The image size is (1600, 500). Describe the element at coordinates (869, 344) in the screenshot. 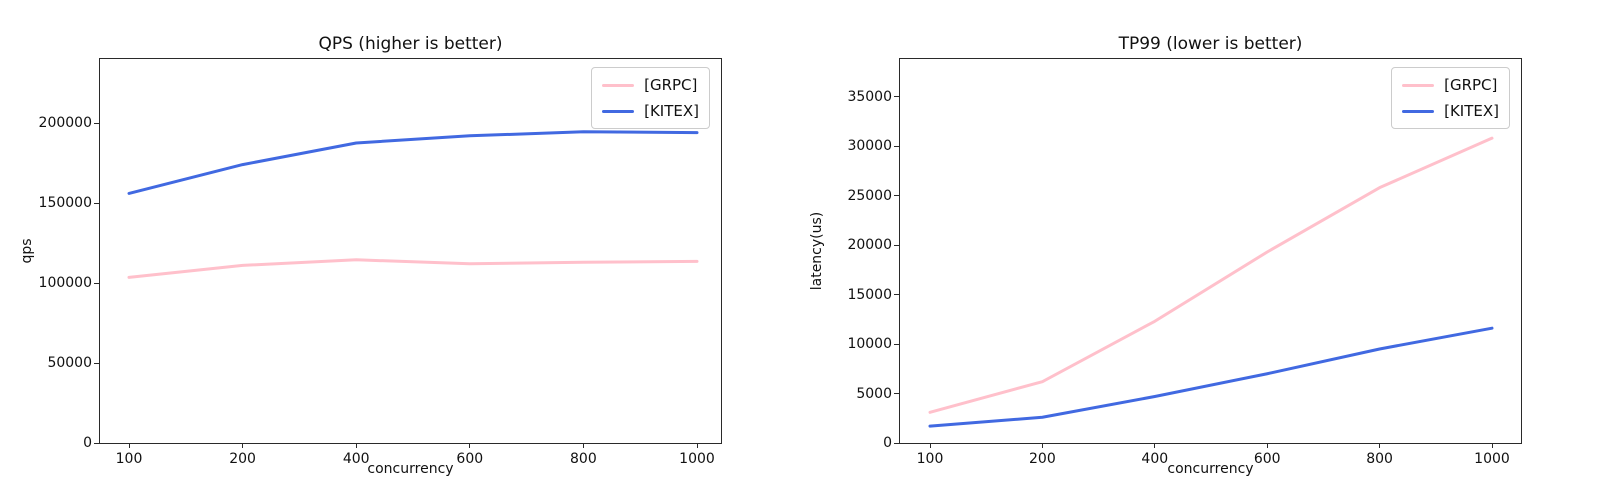

I see `y-tick-label: 10000` at that location.